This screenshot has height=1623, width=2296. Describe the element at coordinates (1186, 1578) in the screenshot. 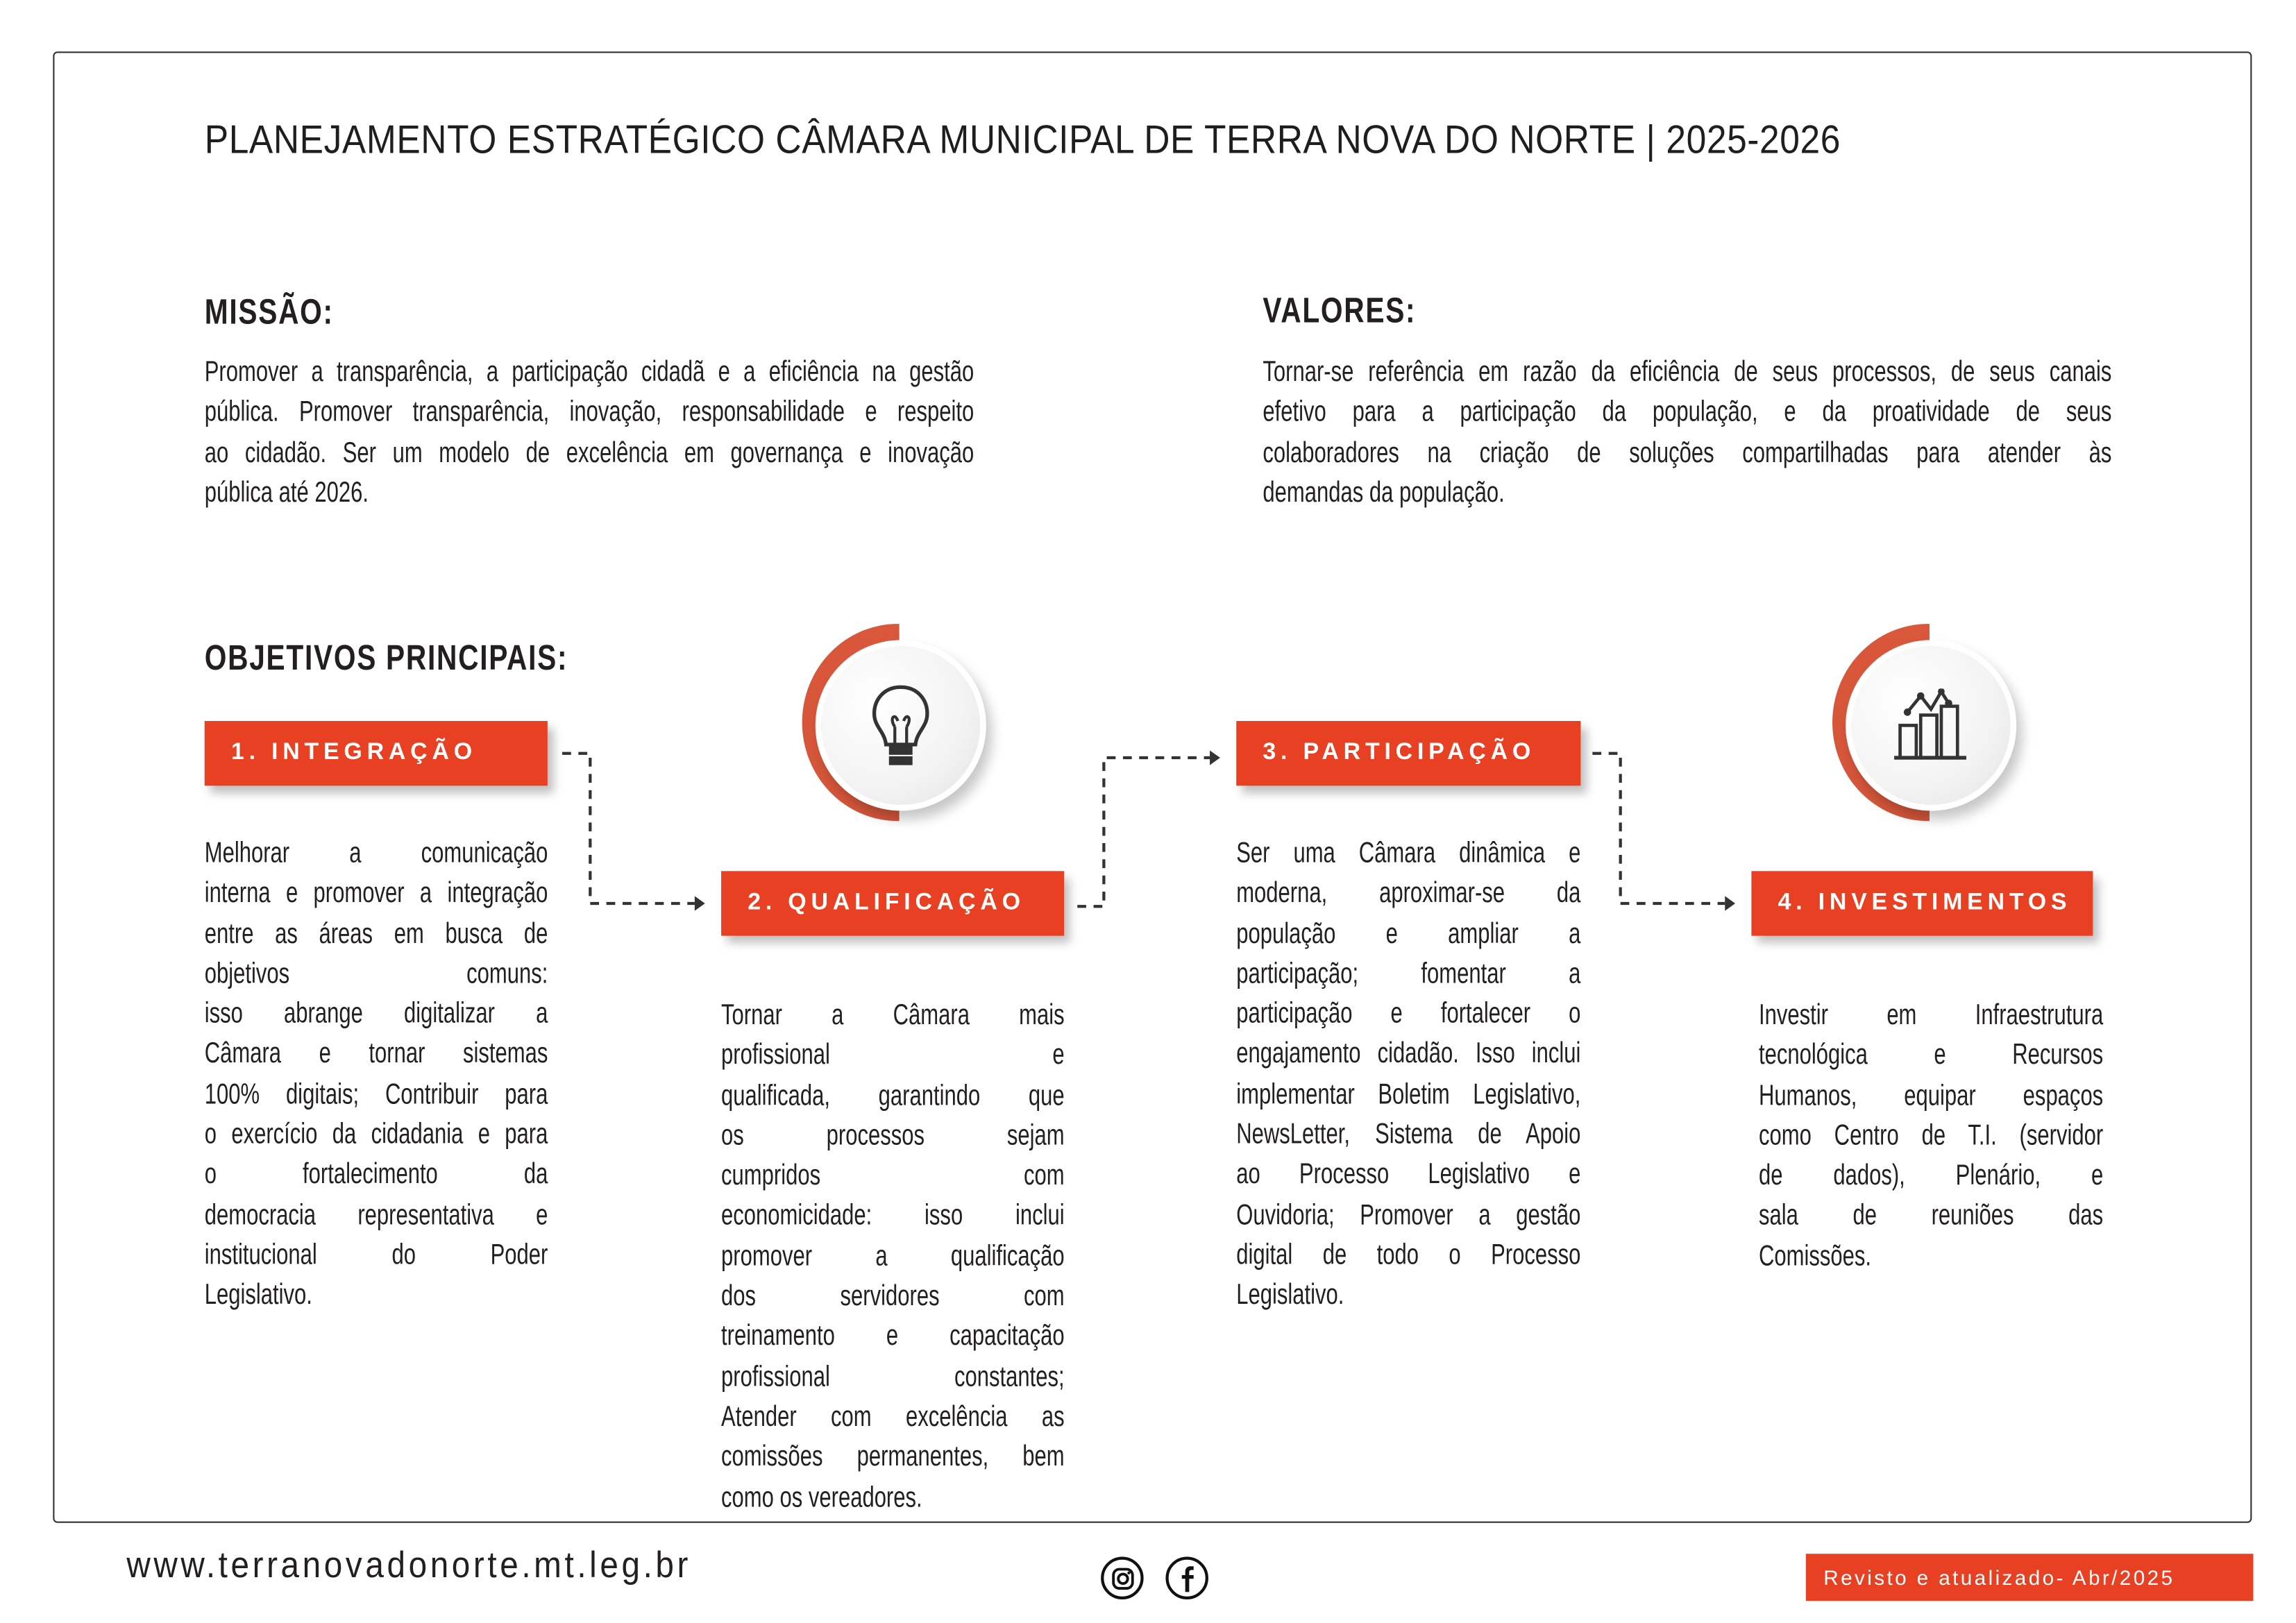

I see `facebook-icon` at that location.